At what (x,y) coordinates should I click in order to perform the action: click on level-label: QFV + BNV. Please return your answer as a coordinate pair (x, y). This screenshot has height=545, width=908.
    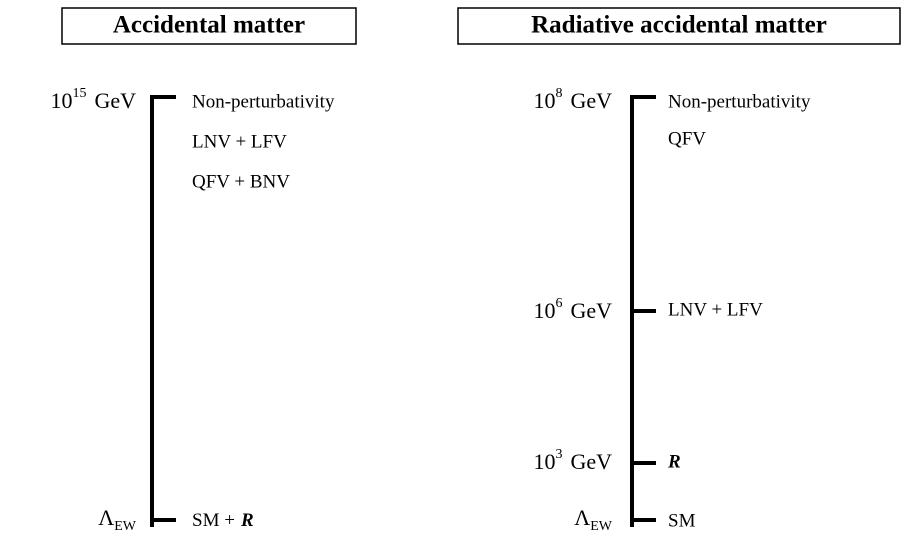
    Looking at the image, I should click on (241, 181).